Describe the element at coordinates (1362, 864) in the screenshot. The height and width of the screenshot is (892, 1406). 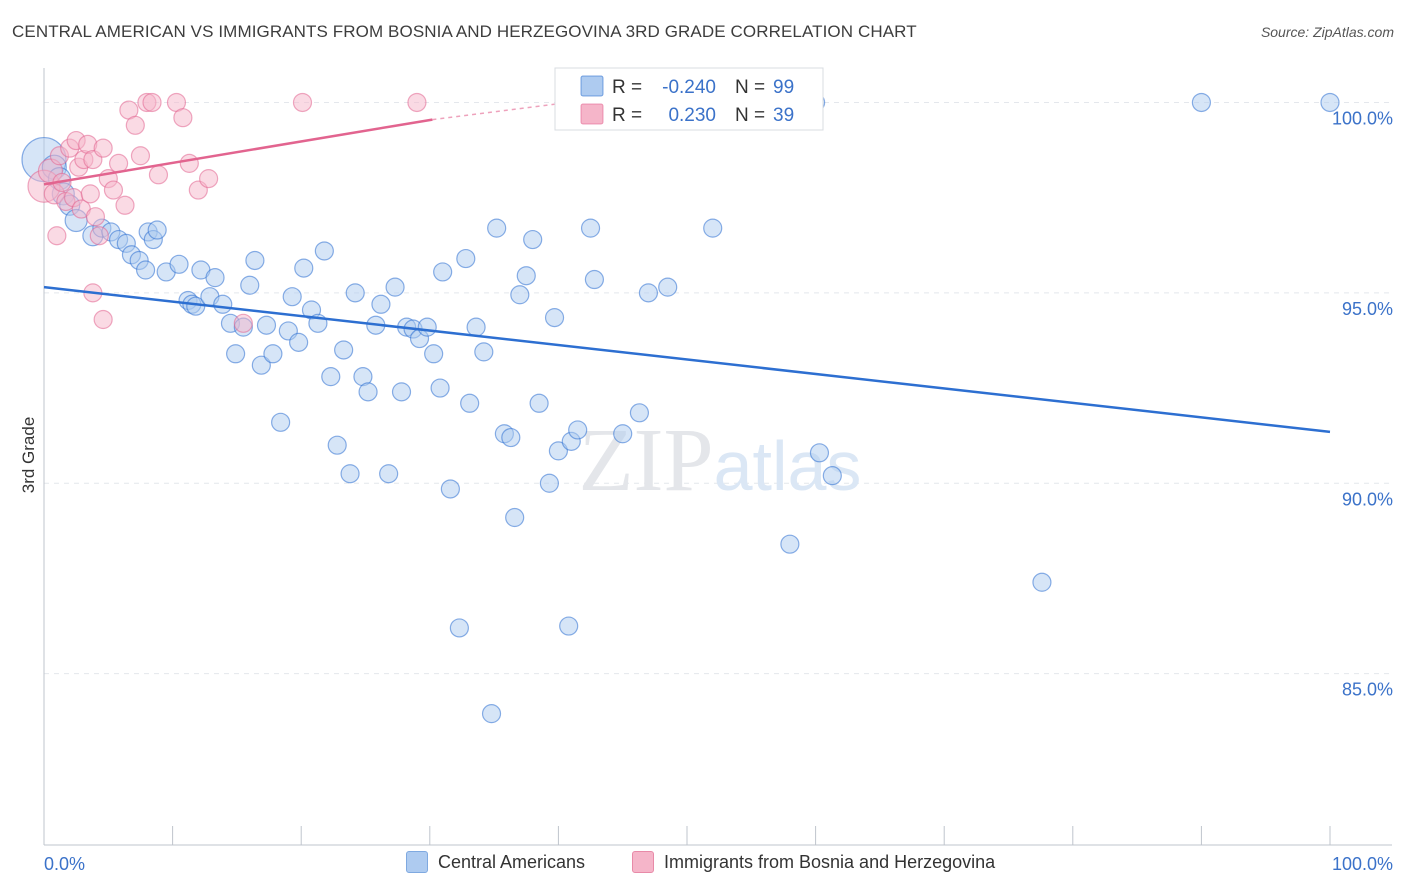
I see `x-tick-label: 100.0%` at that location.